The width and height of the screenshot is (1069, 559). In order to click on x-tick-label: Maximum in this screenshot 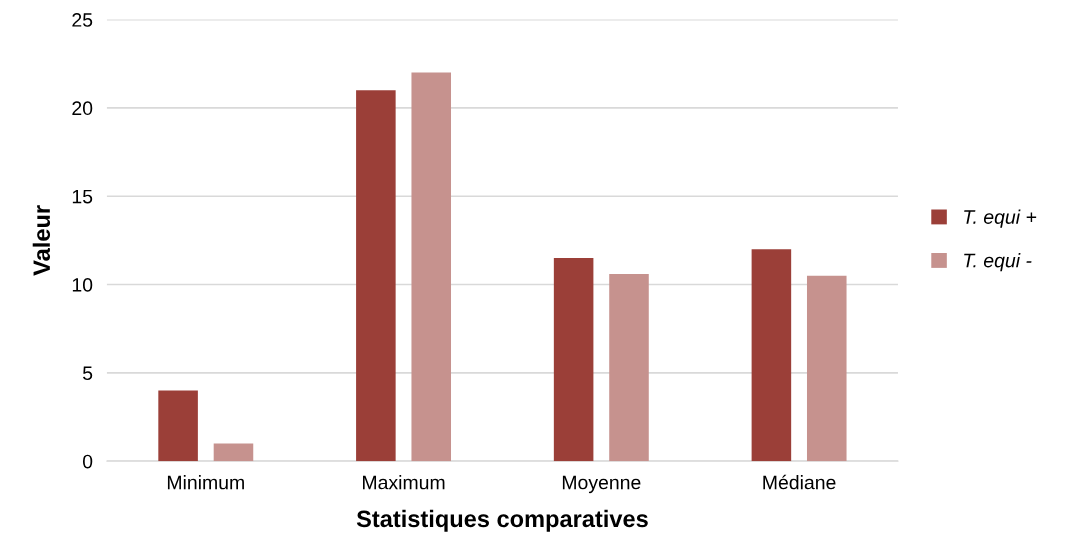, I will do `click(404, 482)`.